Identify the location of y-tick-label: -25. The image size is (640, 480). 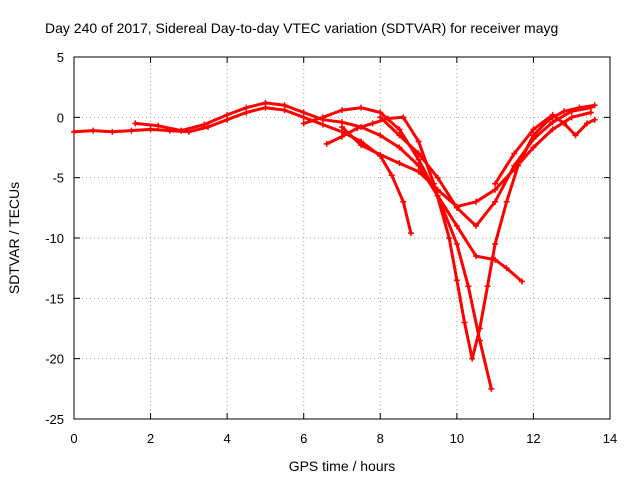
(54, 419).